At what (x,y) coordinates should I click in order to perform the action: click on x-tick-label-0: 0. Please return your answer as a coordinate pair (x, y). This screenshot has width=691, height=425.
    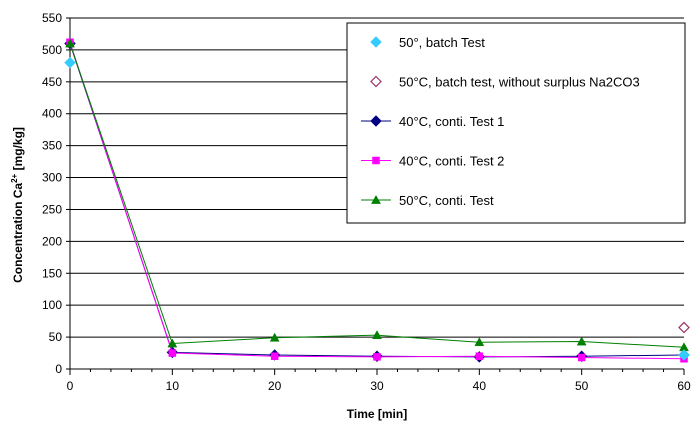
    Looking at the image, I should click on (70, 386).